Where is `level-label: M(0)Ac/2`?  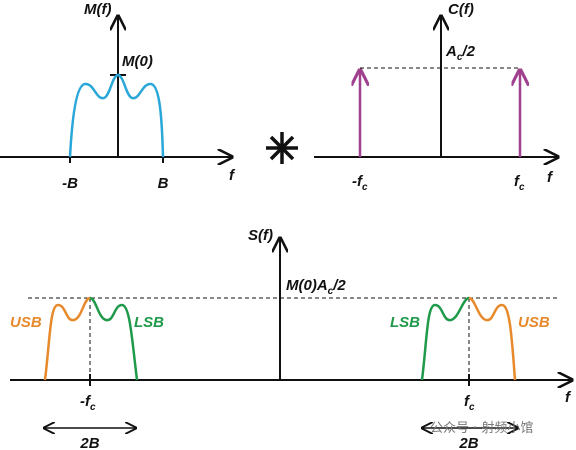
level-label: M(0)Ac/2 is located at coordinates (316, 287).